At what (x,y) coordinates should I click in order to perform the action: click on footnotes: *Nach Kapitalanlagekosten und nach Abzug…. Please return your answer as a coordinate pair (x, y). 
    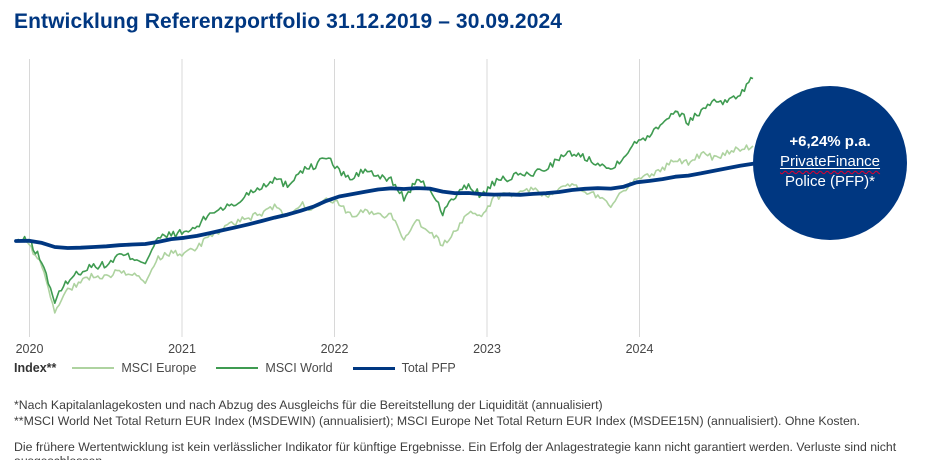
    Looking at the image, I should click on (474, 413).